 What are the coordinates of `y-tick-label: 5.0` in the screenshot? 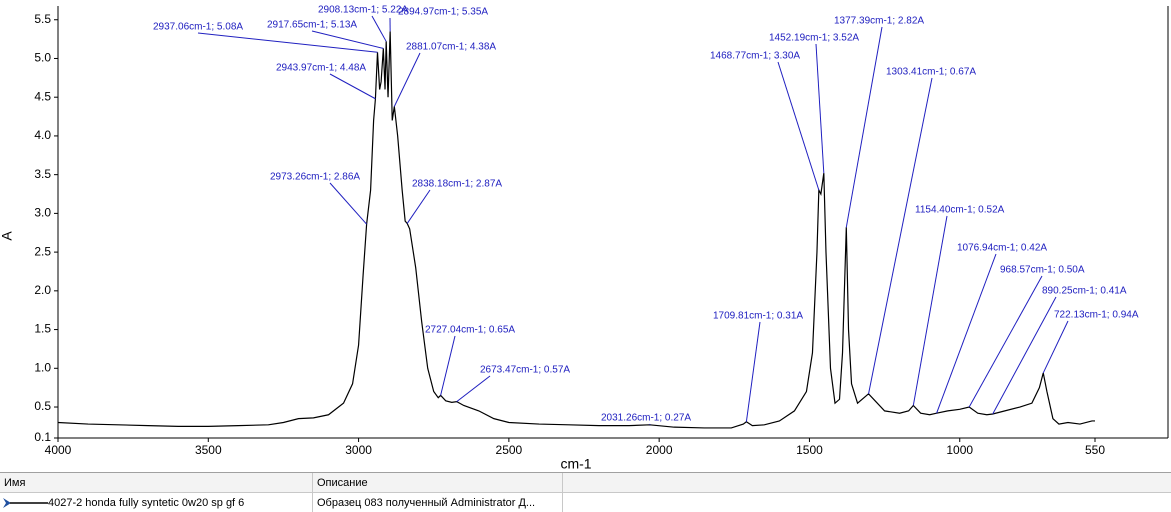 It's located at (42, 58).